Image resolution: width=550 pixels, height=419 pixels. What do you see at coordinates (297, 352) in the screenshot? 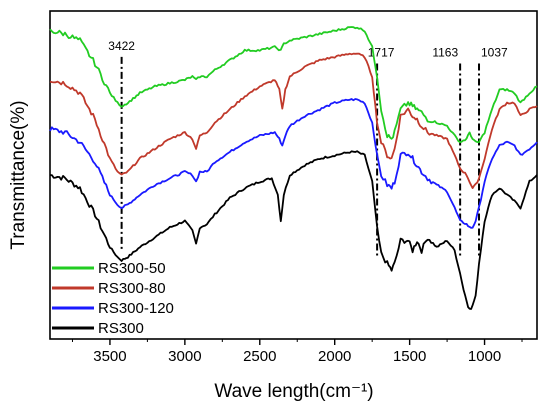
I see `tick-layer: 3500 3000 2500 2000 1500 1000` at bounding box center [297, 352].